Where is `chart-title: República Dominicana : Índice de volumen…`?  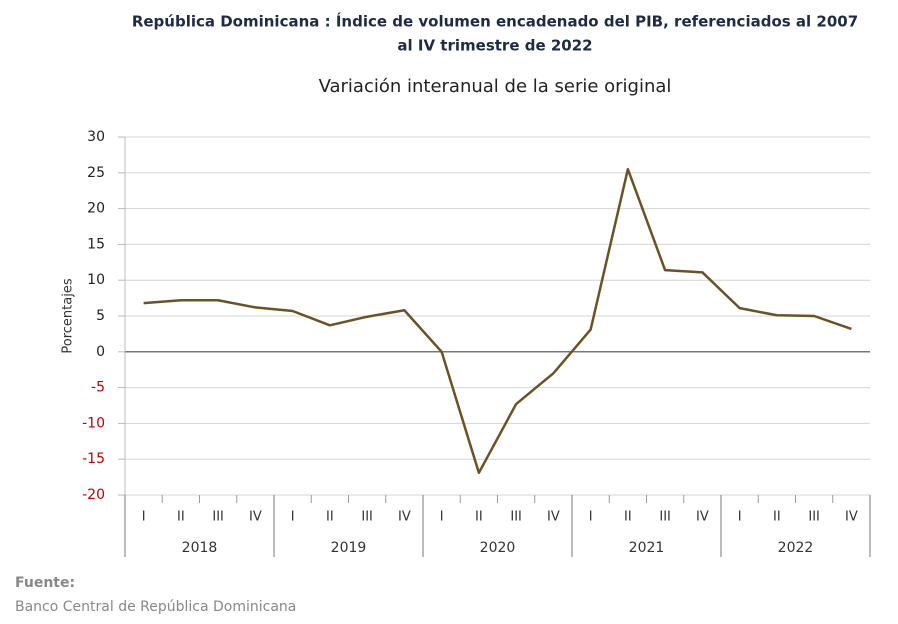
chart-title: República Dominicana : Índice de volumen… is located at coordinates (495, 21).